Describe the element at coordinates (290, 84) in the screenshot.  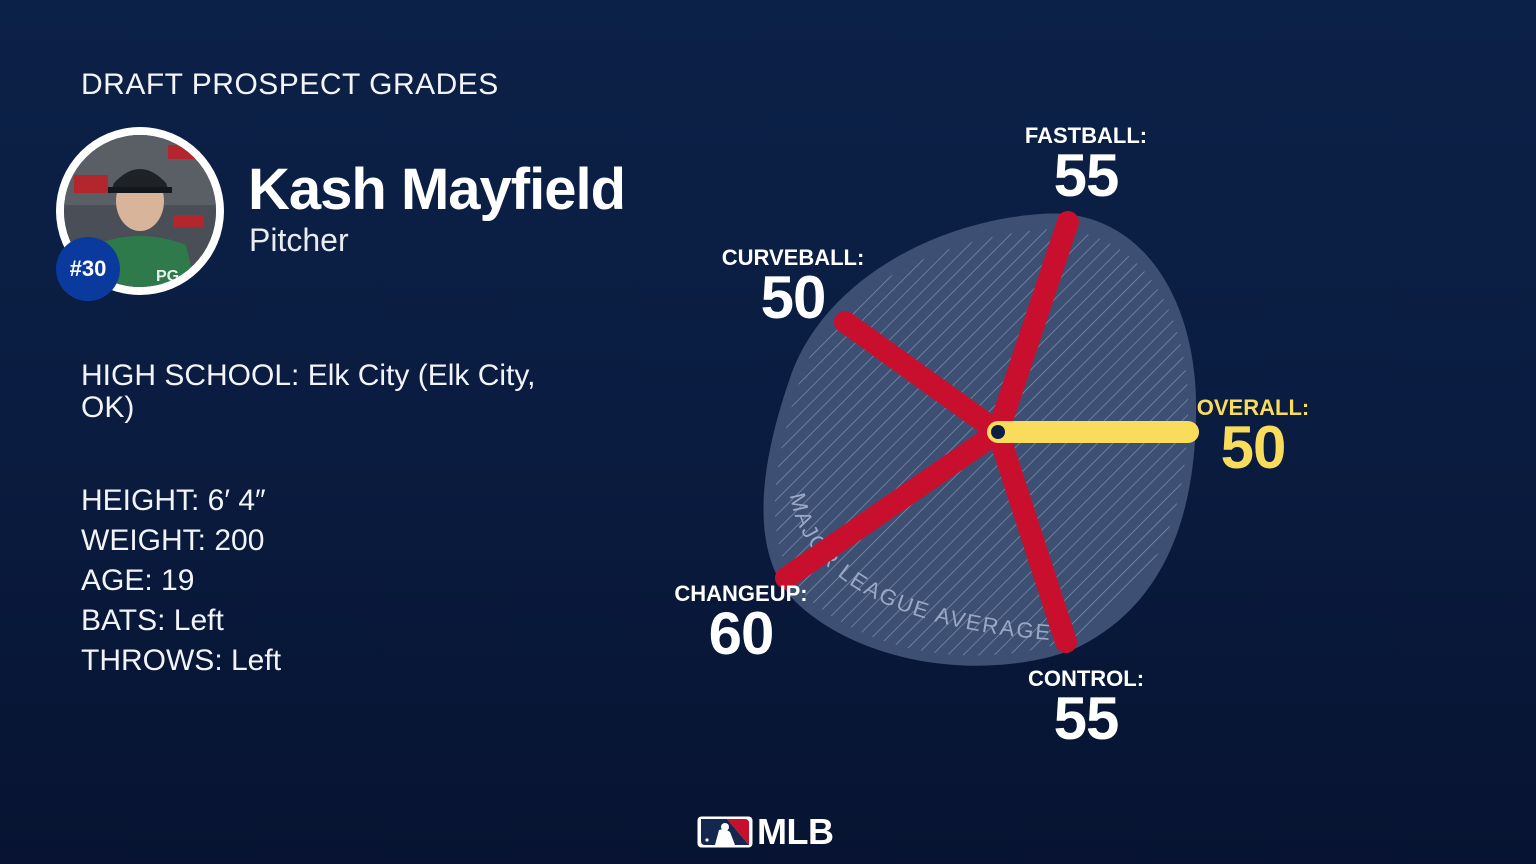
I see `page-kicker: DRAFT PROSPECT GRADES` at that location.